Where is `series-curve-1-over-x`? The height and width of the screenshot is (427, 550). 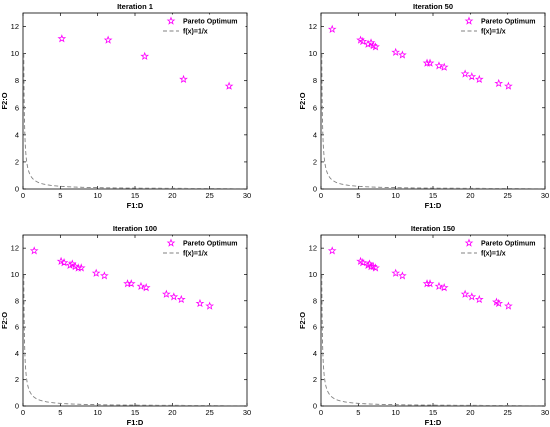
series-curve-1-over-x is located at coordinates (135, 340).